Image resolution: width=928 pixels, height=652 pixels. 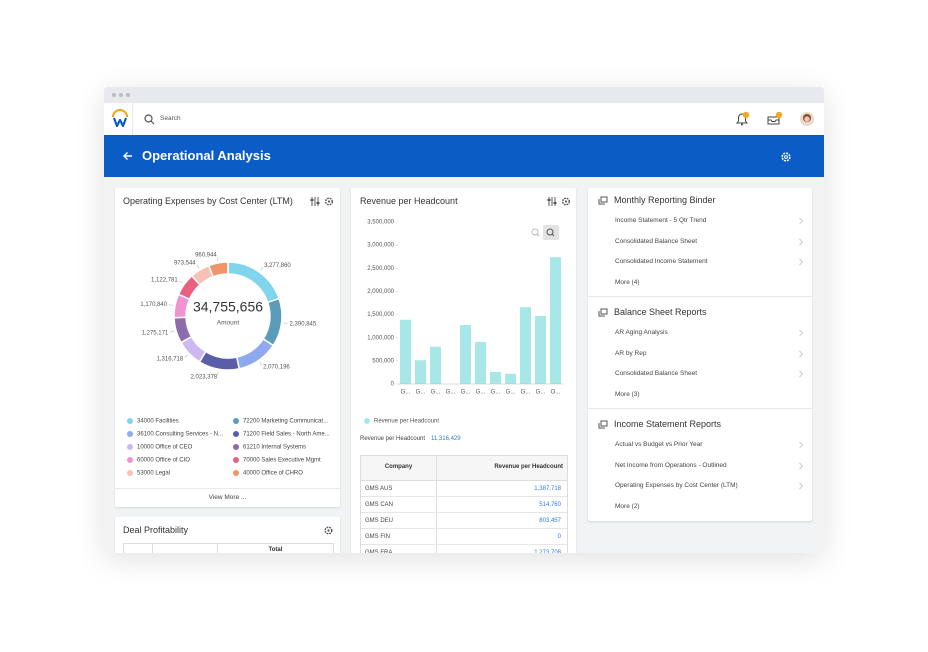 I want to click on table-cell: 1,273,708, so click(x=547, y=551).